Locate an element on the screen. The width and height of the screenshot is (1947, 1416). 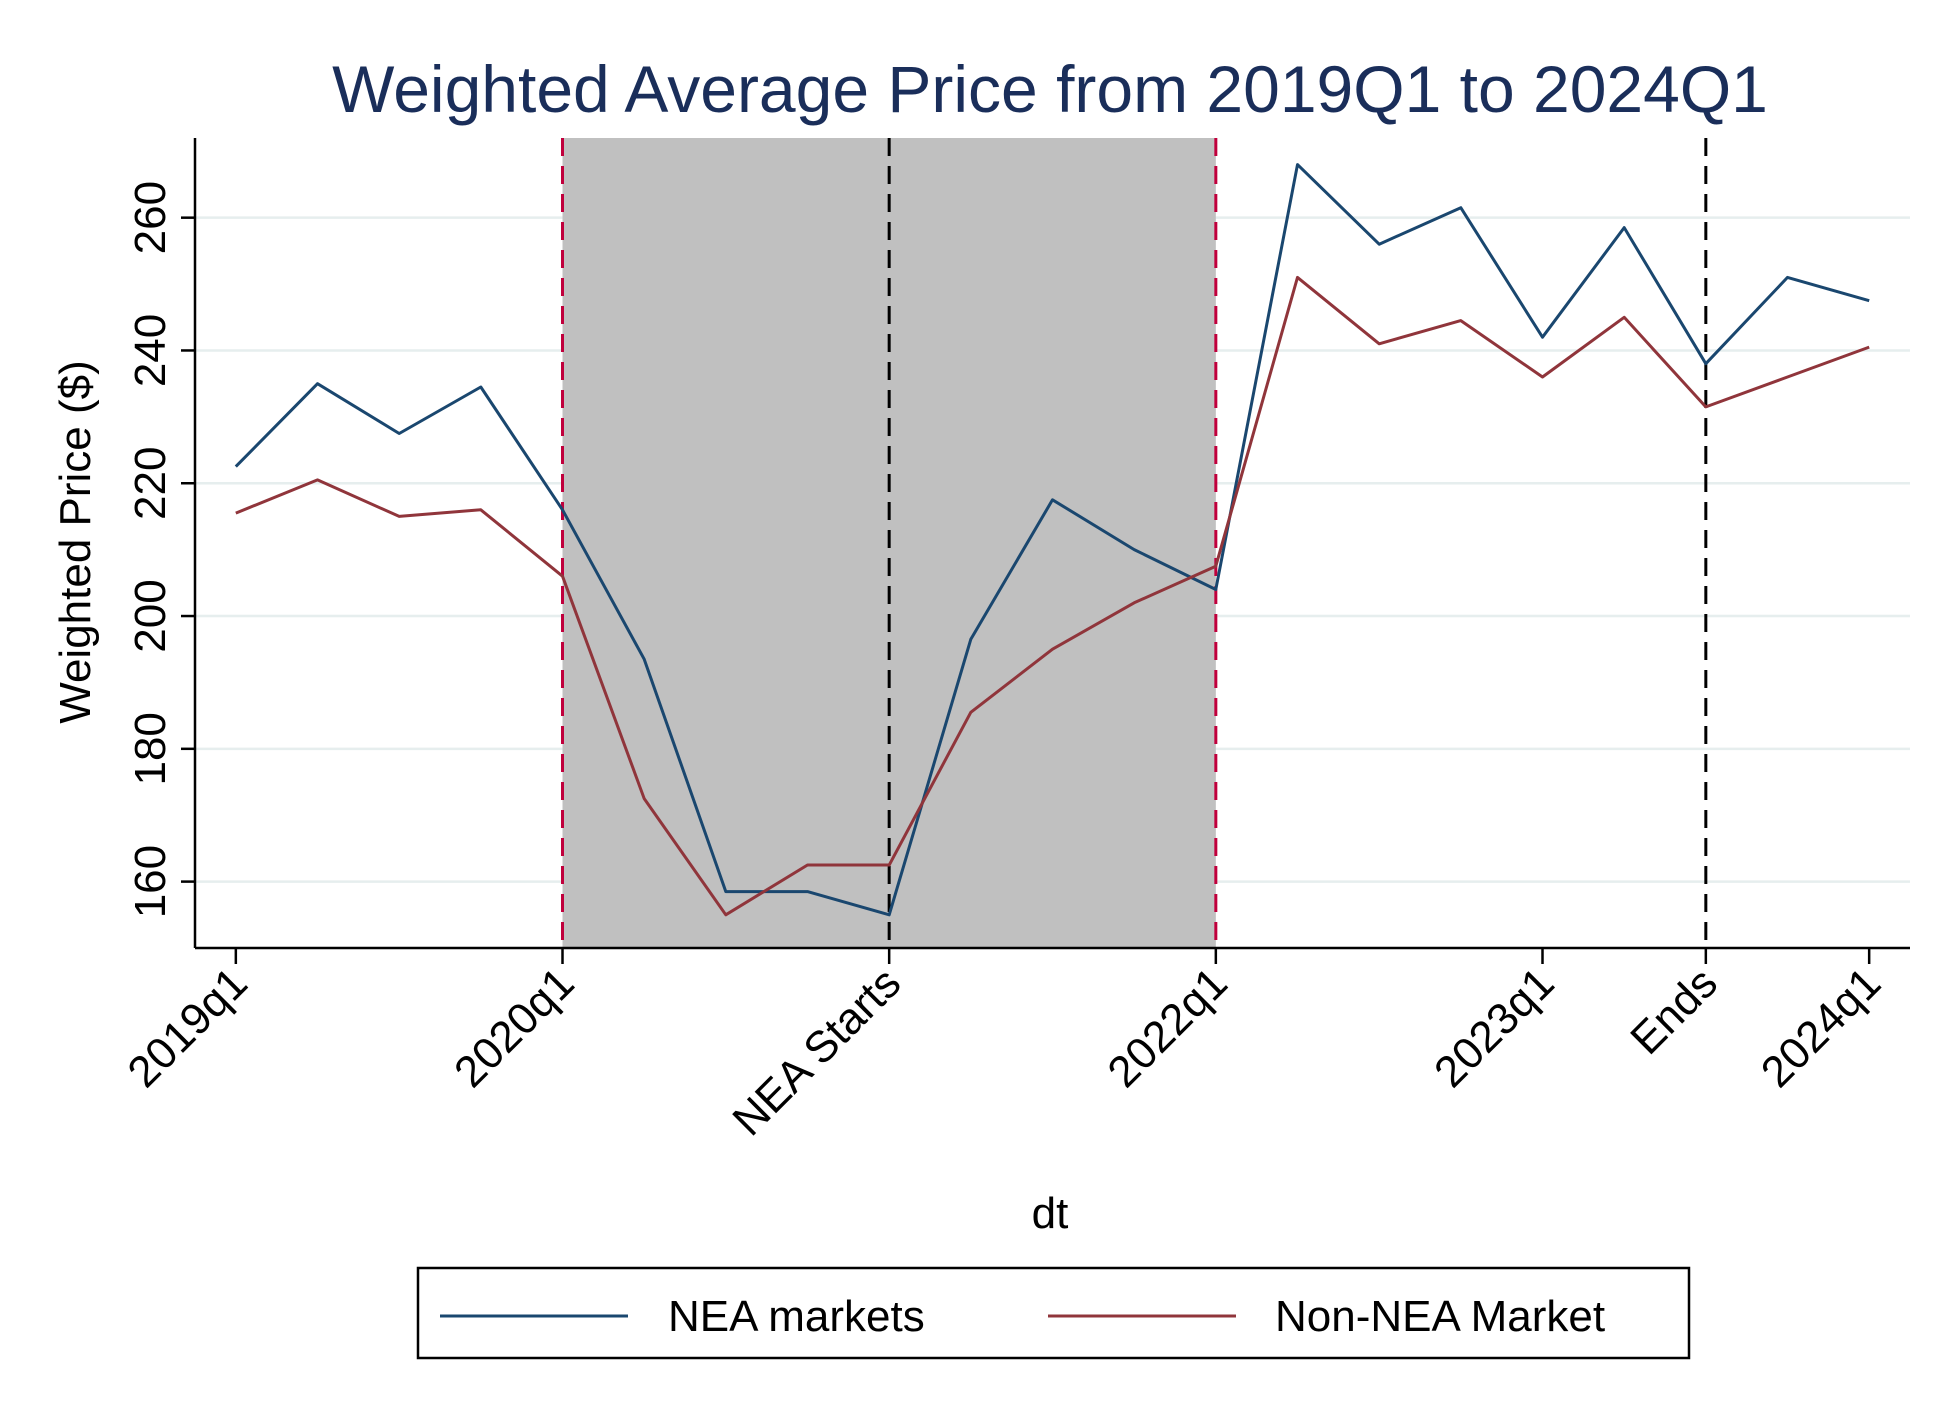
legend-label-non-nea-market: Non-NEA Market is located at coordinates (1440, 1316).